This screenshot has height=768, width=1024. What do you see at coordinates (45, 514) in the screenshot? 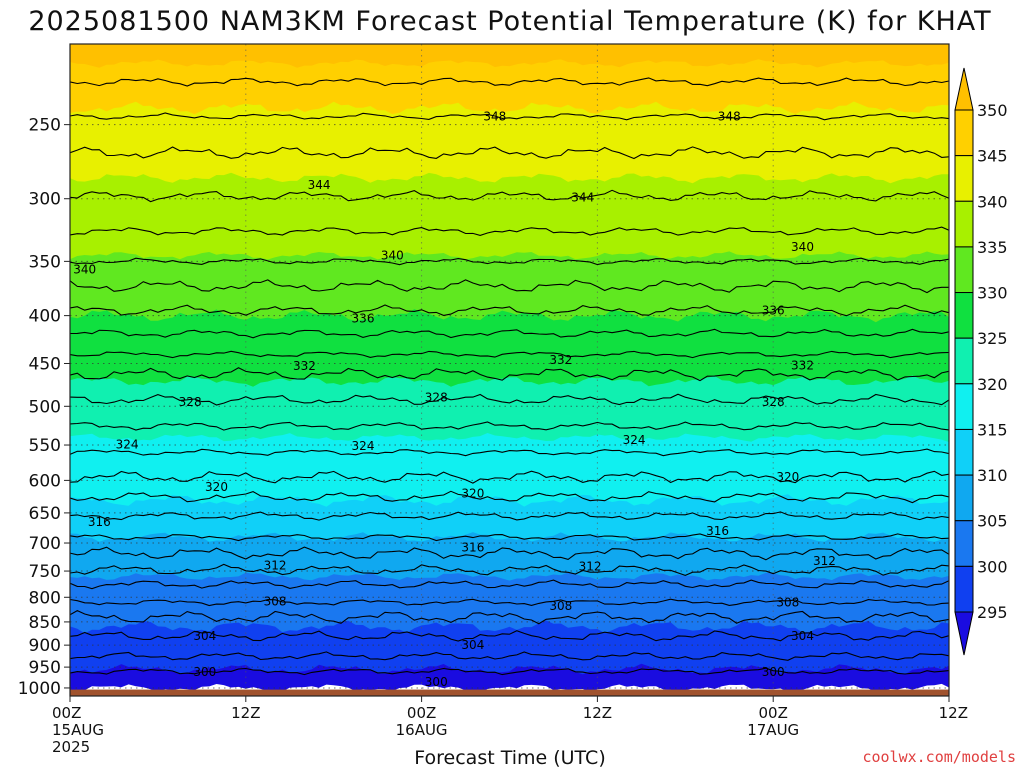
I see `y-tick-label-650: 650` at bounding box center [45, 514].